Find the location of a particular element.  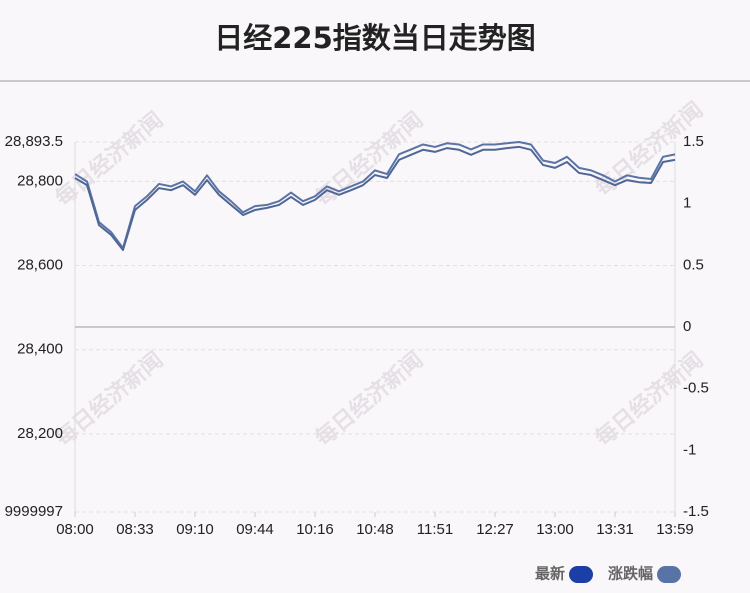

legend-label: 涨跌幅 is located at coordinates (630, 574).